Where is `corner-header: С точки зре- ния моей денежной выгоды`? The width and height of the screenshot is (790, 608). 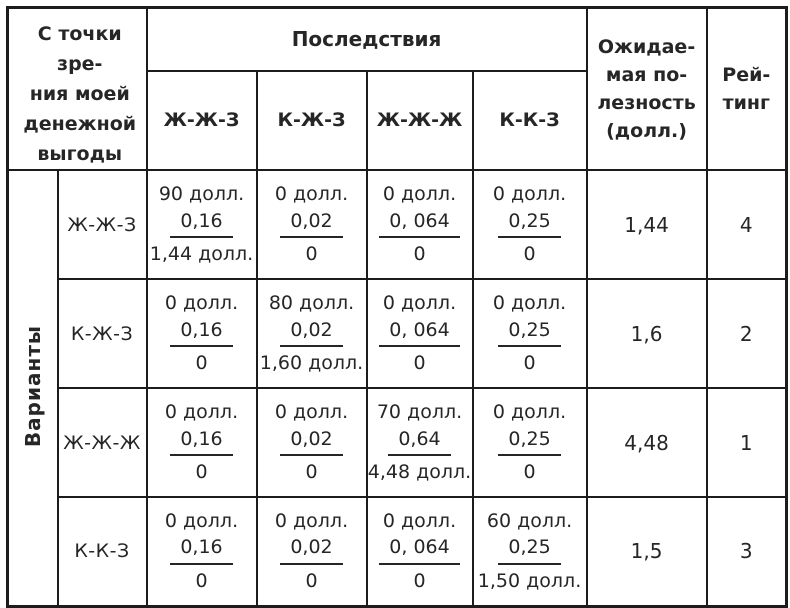 corner-header: С точки зре- ния моей денежной выгоды is located at coordinates (77, 88).